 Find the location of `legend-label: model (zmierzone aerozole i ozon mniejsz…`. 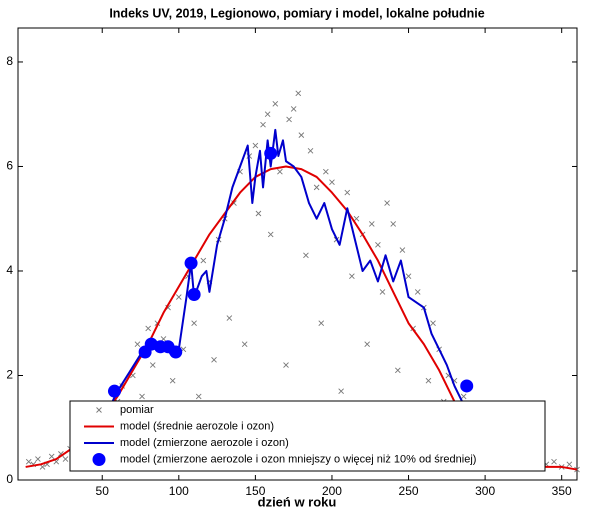

legend-label: model (zmierzone aerozole i ozon mniejsz… is located at coordinates (298, 459).